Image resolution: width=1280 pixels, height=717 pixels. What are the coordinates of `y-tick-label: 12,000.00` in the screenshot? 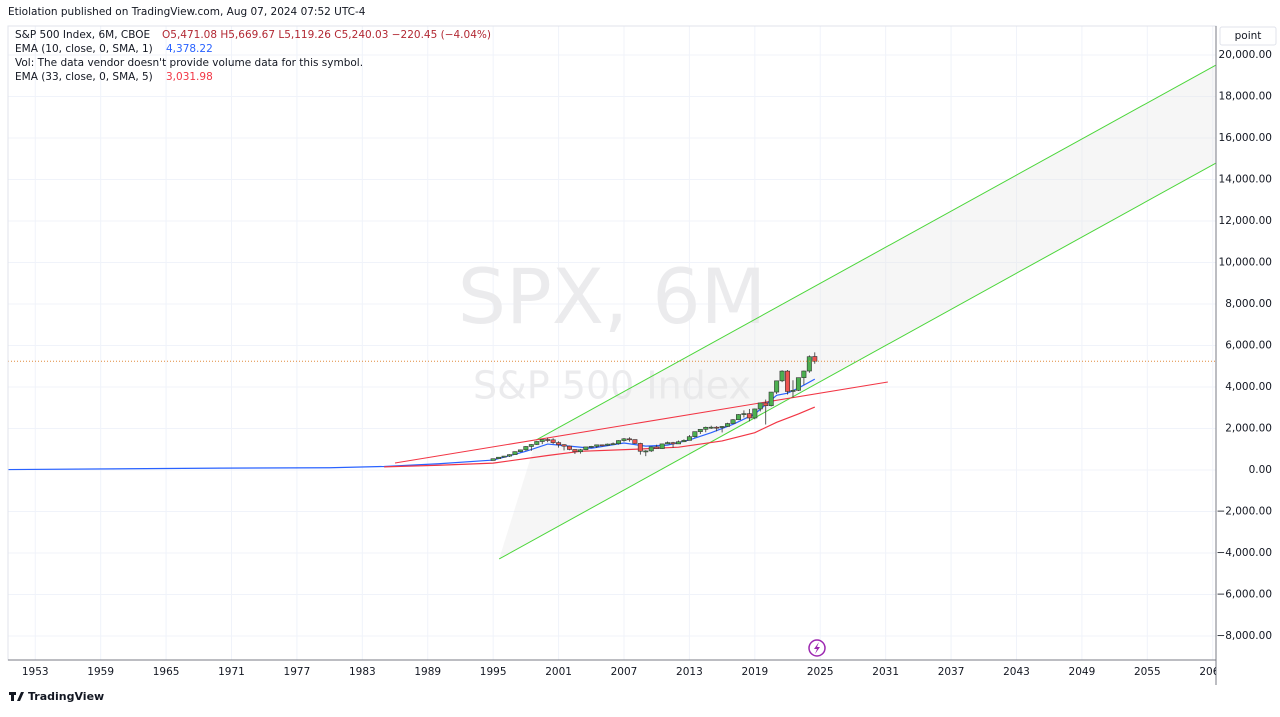 It's located at (1245, 221).